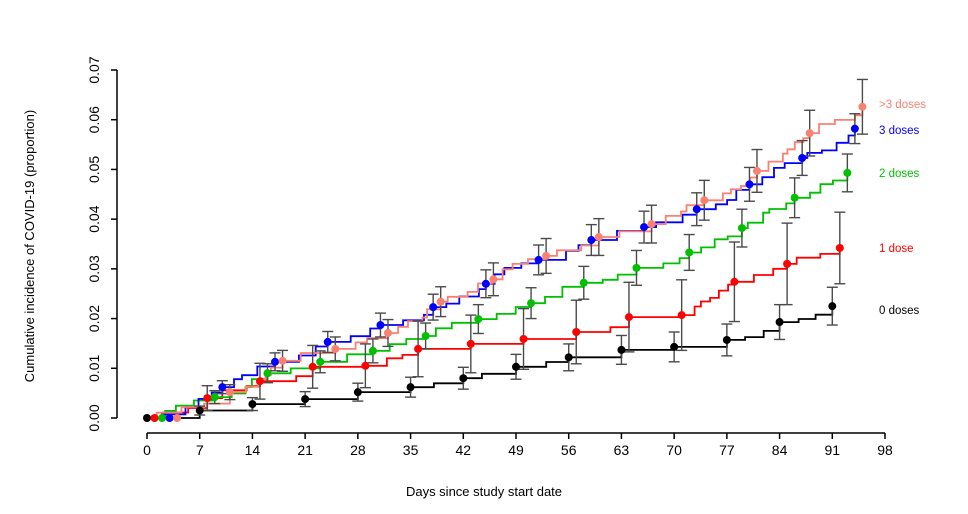 The image size is (968, 514). What do you see at coordinates (885, 450) in the screenshot?
I see `x-tick-label: 98` at bounding box center [885, 450].